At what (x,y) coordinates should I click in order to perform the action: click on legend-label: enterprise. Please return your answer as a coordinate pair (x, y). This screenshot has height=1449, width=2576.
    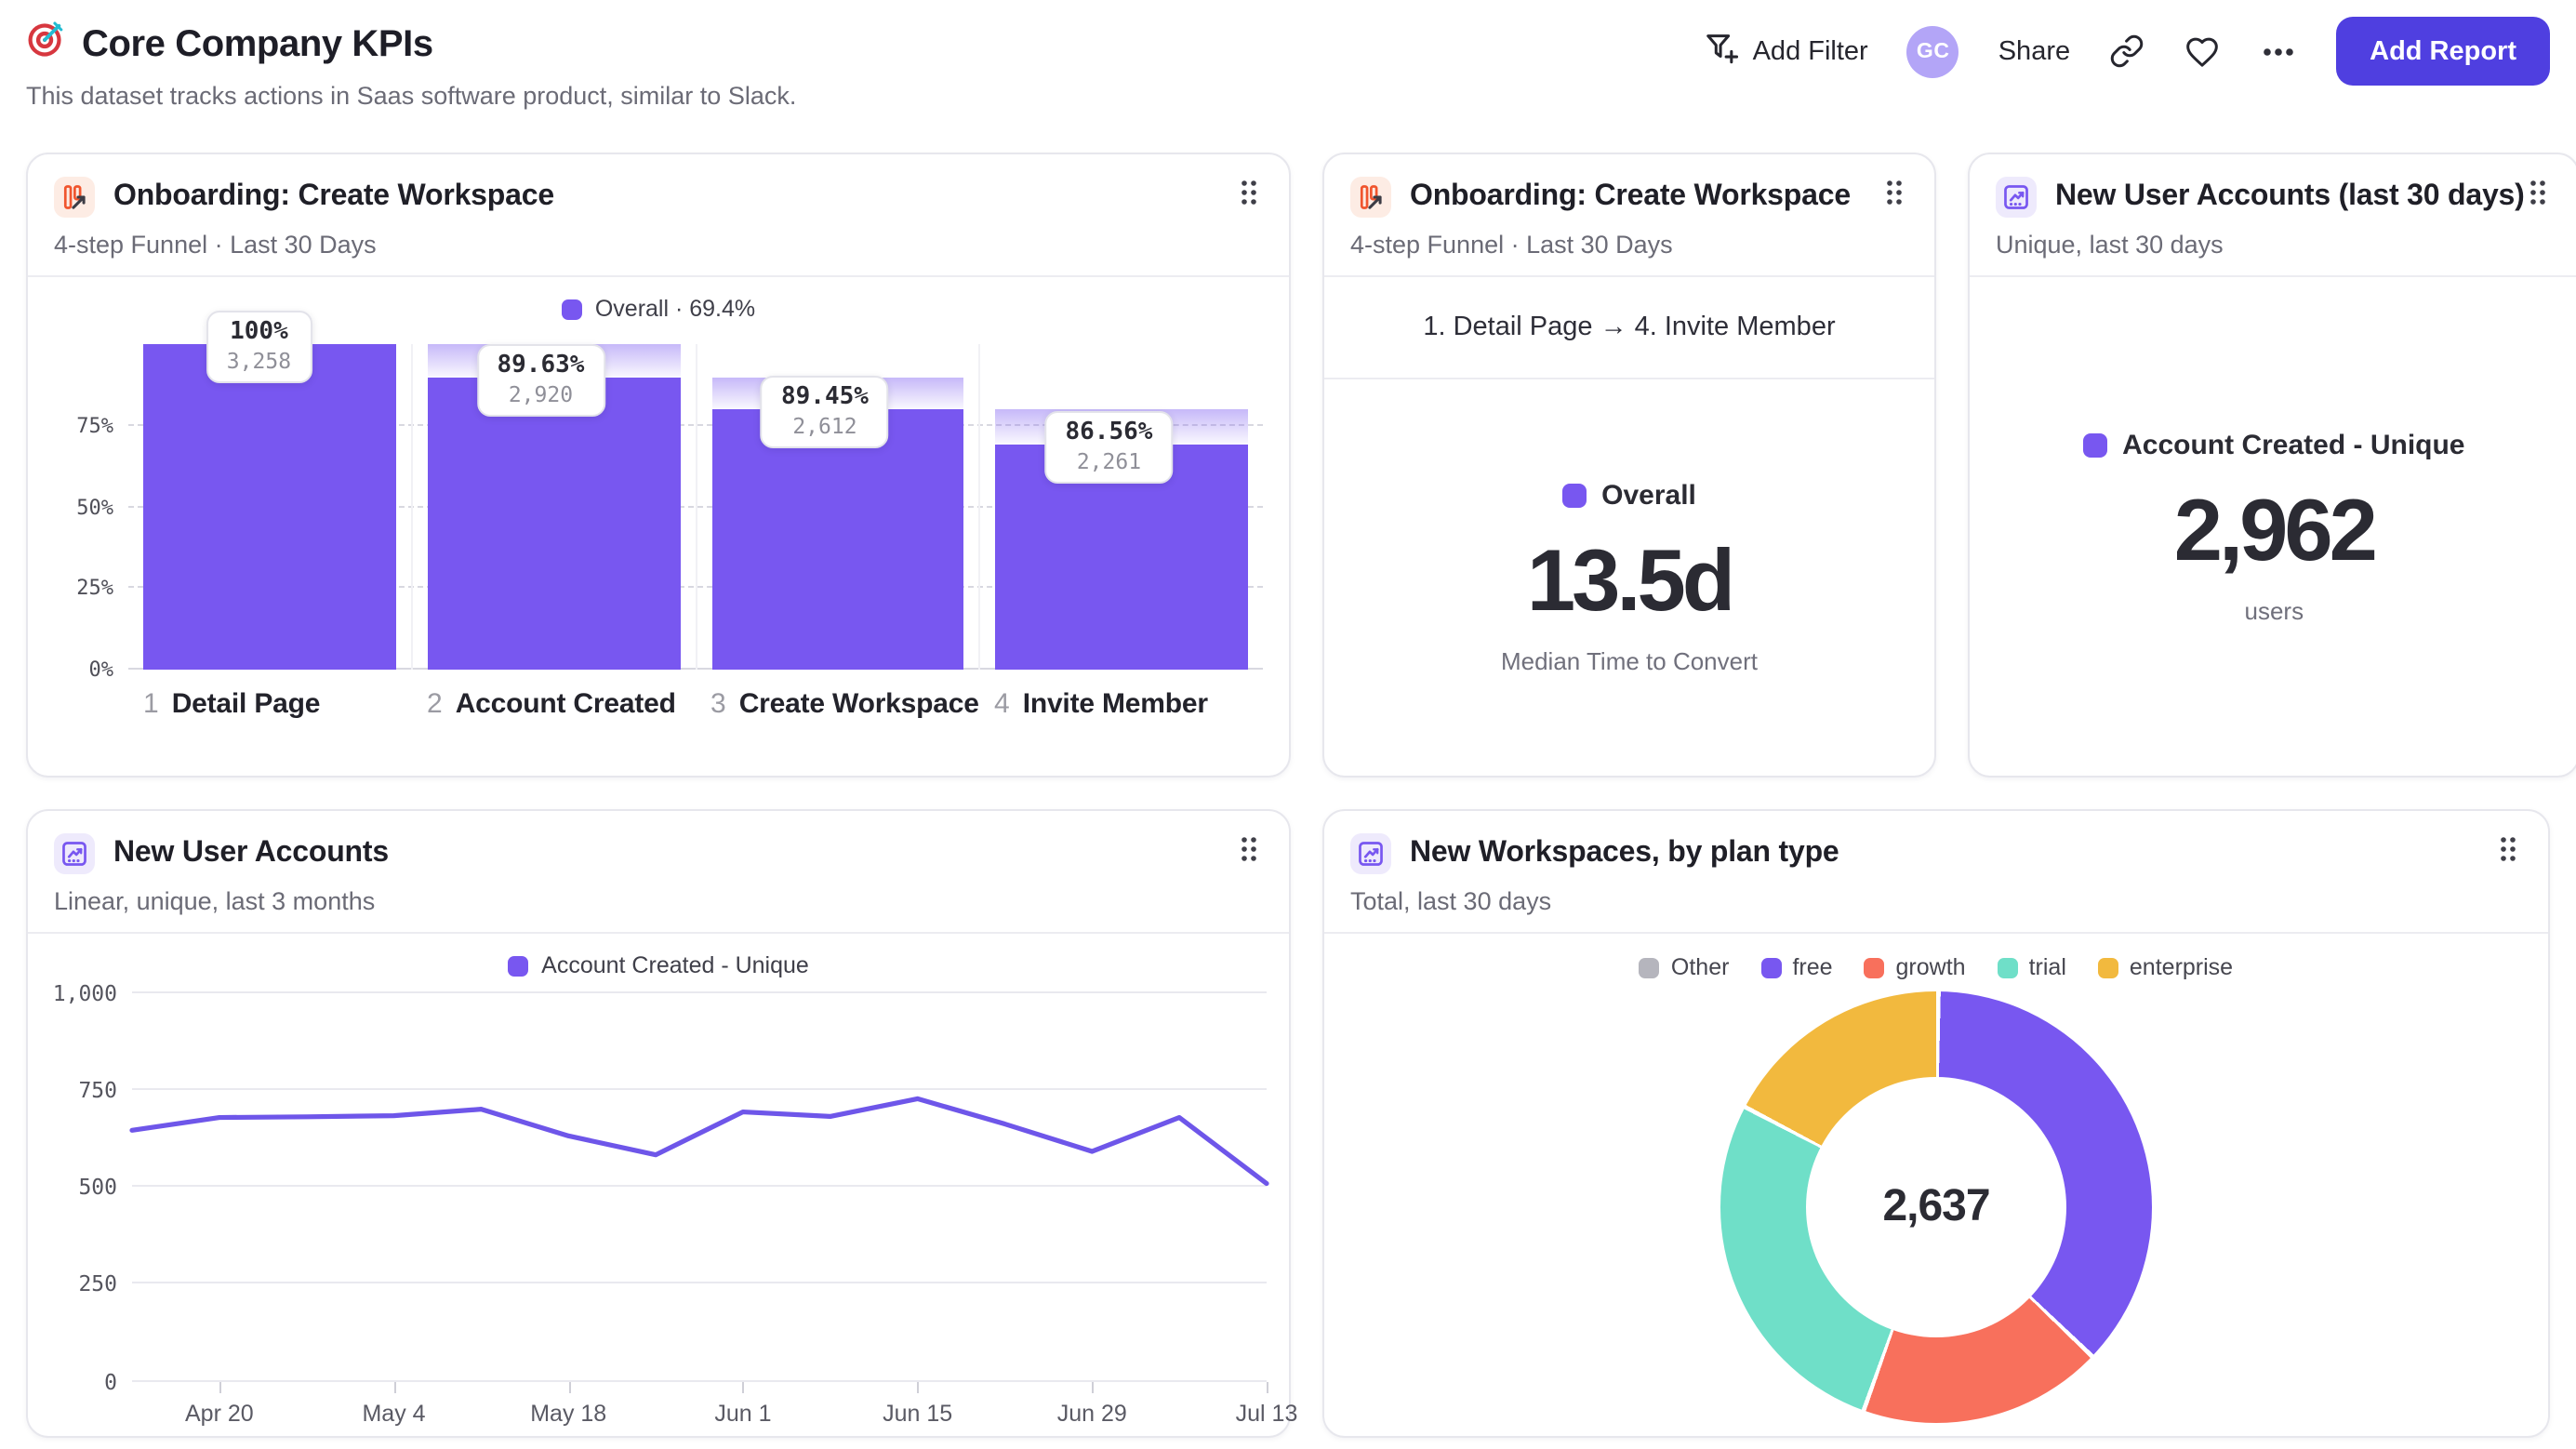
    Looking at the image, I should click on (2181, 967).